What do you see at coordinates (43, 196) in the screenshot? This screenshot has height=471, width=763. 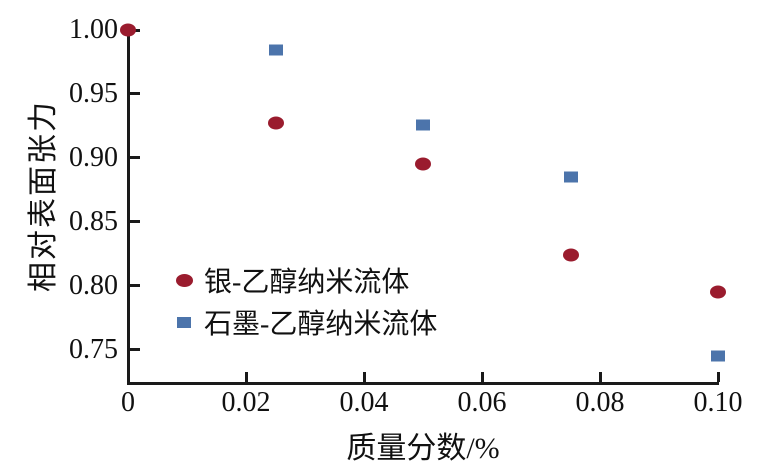 I see `y-axis-title: 相对表面张力` at bounding box center [43, 196].